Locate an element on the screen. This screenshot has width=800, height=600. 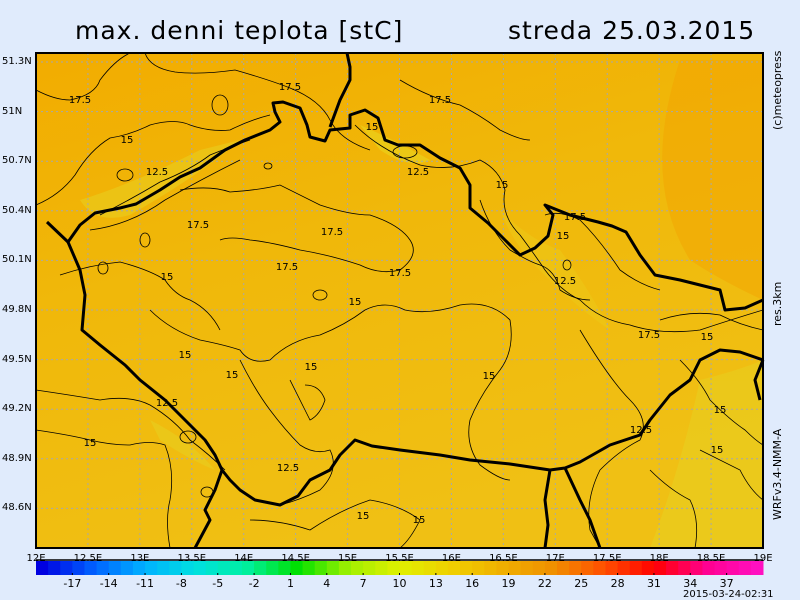
lon-label: 12.5E is located at coordinates (88, 558).